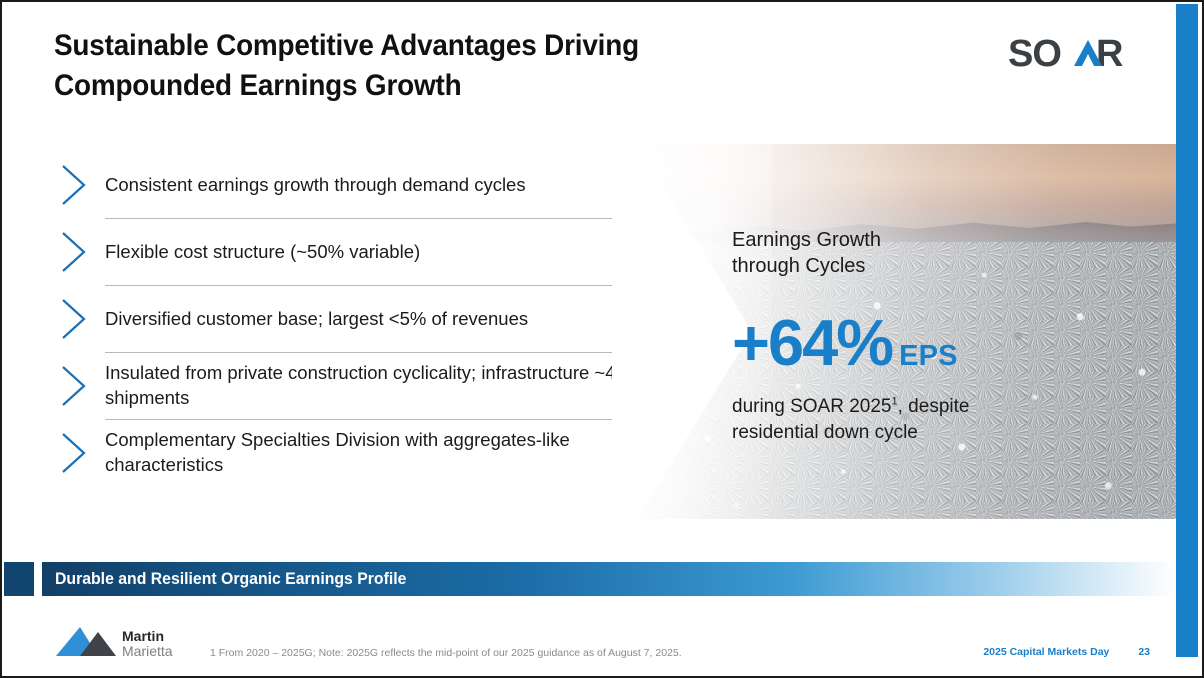 Image resolution: width=1204 pixels, height=678 pixels. What do you see at coordinates (263, 251) in the screenshot?
I see `list-item-label: Flexible cost structure (~50% variable)` at bounding box center [263, 251].